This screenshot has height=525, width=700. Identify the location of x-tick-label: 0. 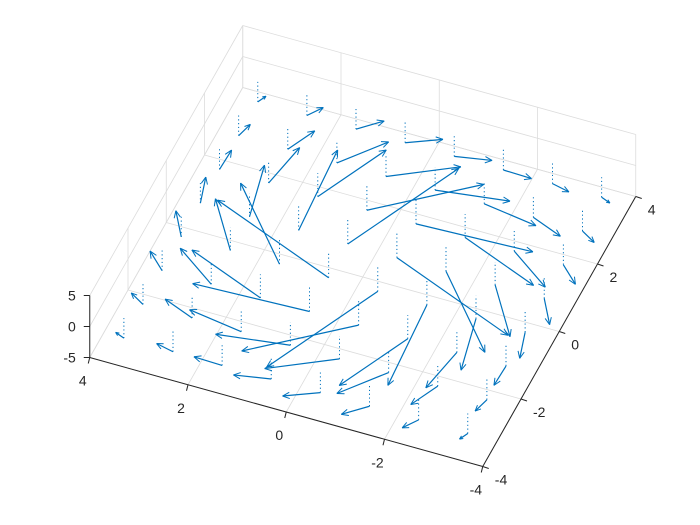
(279, 435).